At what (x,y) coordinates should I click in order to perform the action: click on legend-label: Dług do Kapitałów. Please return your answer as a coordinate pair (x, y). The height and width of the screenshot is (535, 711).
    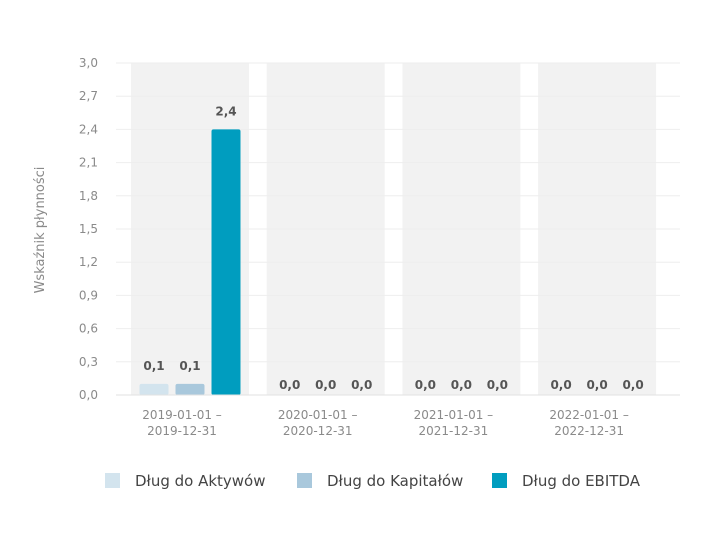
    Looking at the image, I should click on (395, 481).